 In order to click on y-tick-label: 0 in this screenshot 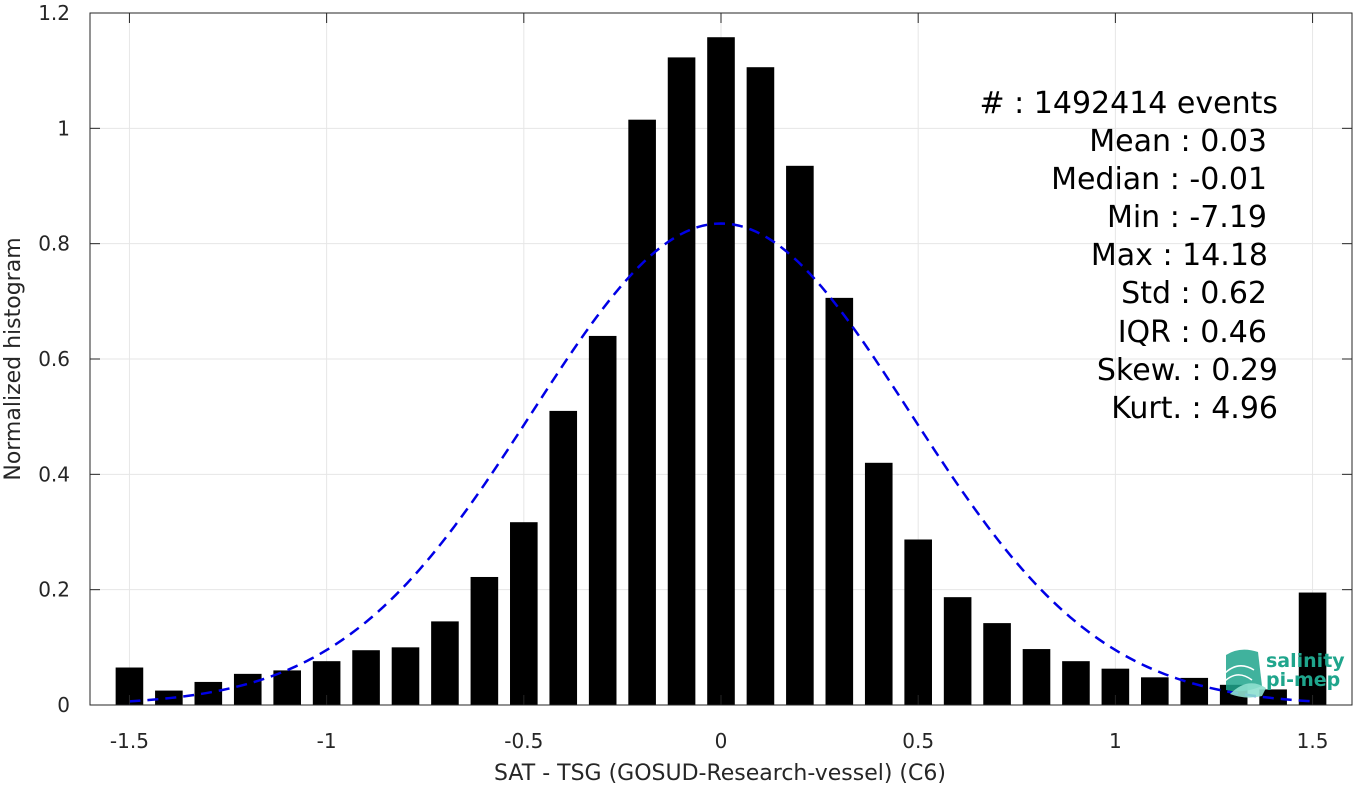, I will do `click(63, 705)`.